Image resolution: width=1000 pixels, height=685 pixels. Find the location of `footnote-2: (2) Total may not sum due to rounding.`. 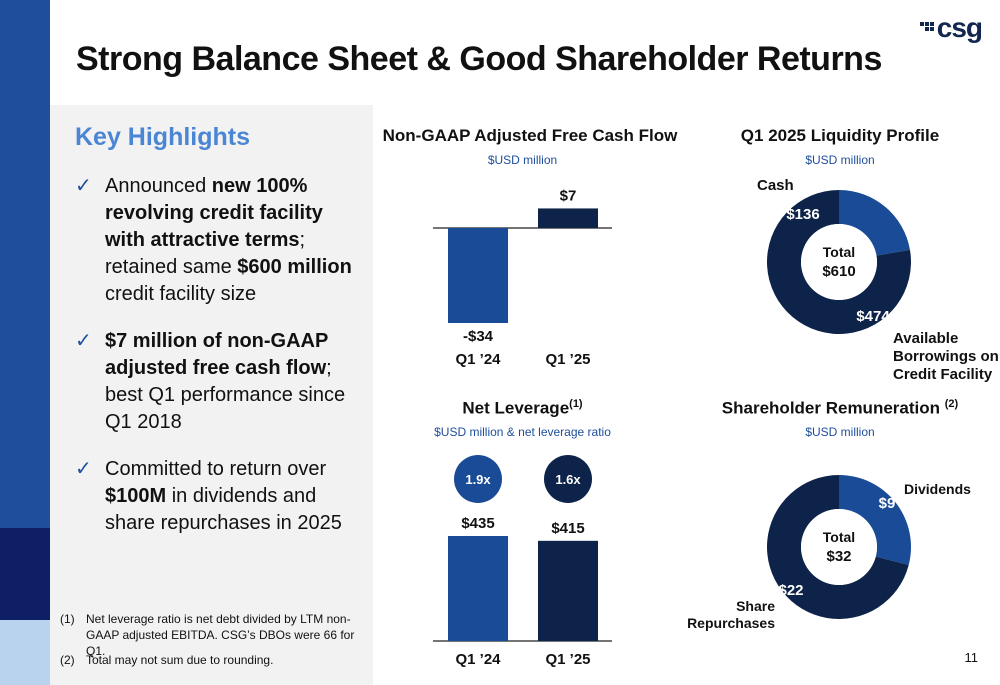

footnote-2: (2) Total may not sum due to rounding. is located at coordinates (212, 660).